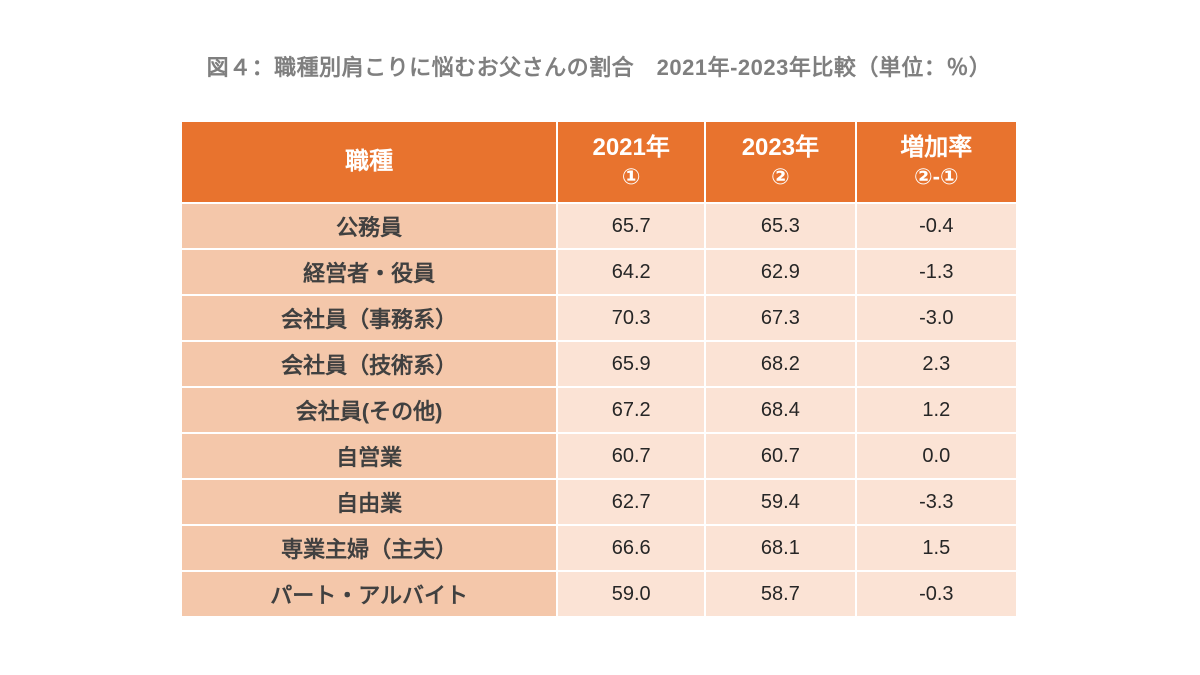  Describe the element at coordinates (369, 548) in the screenshot. I see `occupation-cell: 専業主婦（主夫）` at that location.